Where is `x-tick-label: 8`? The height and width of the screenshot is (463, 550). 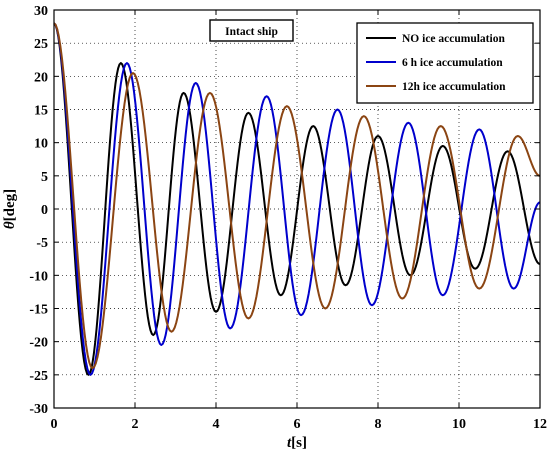
x-tick-label: 8 is located at coordinates (378, 424).